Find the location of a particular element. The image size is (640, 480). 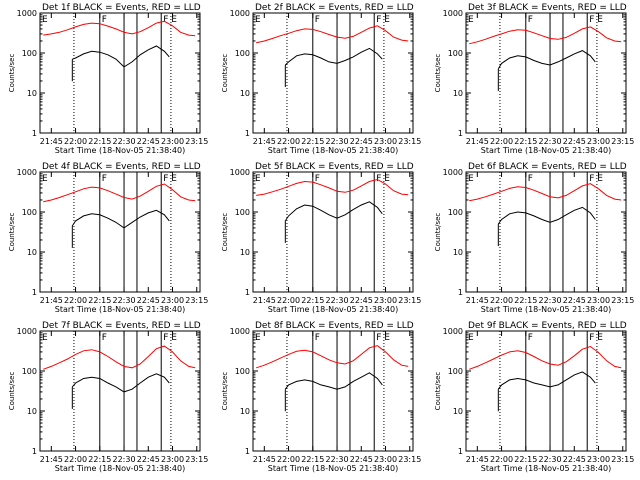

panel-title: Det 3f BLACK = Events, RED = LLD is located at coordinates (547, 8).